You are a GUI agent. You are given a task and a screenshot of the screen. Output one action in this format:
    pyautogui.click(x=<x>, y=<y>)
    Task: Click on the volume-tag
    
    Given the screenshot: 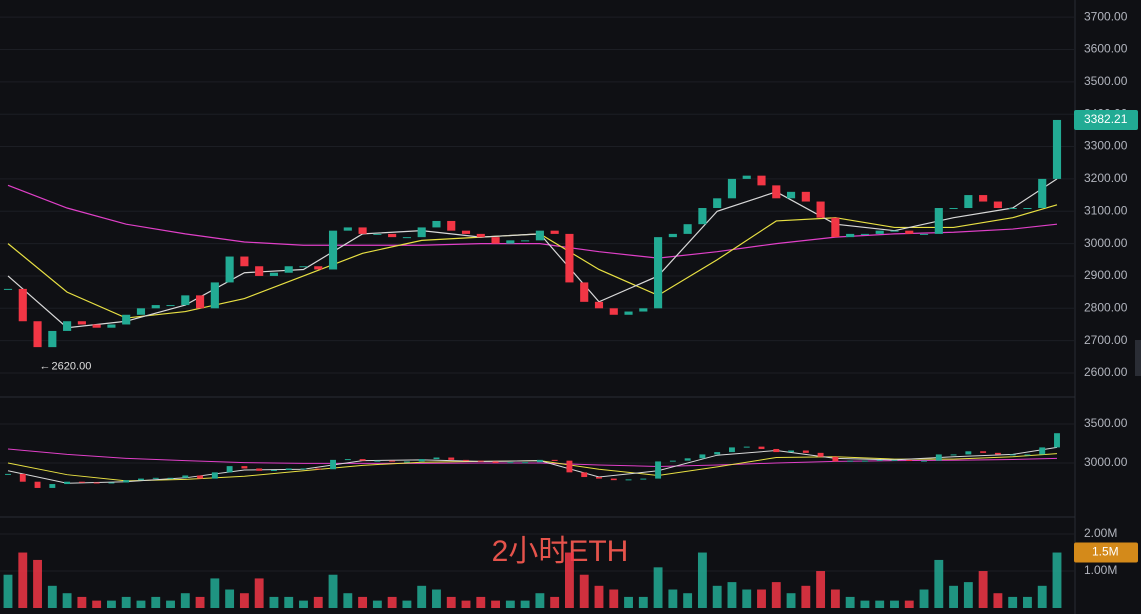 What is the action you would take?
    pyautogui.click(x=1106, y=552)
    